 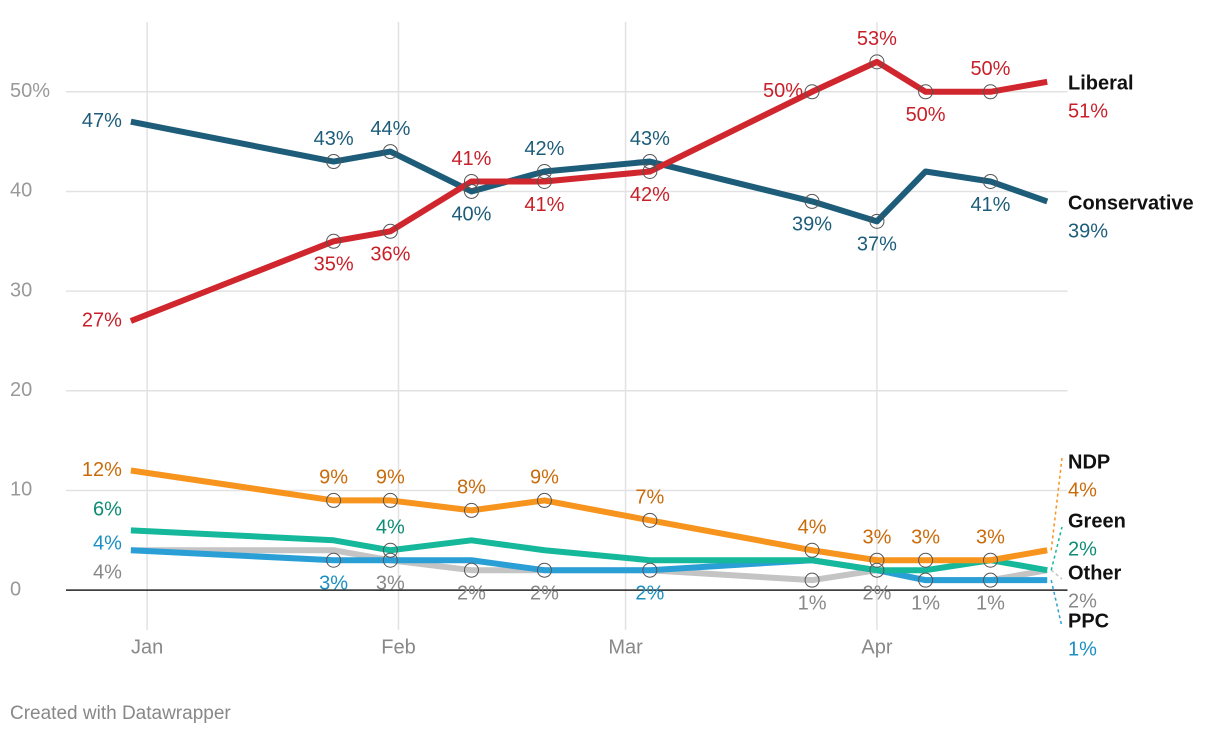 What do you see at coordinates (30, 91) in the screenshot?
I see `y-tick-label: 50%` at bounding box center [30, 91].